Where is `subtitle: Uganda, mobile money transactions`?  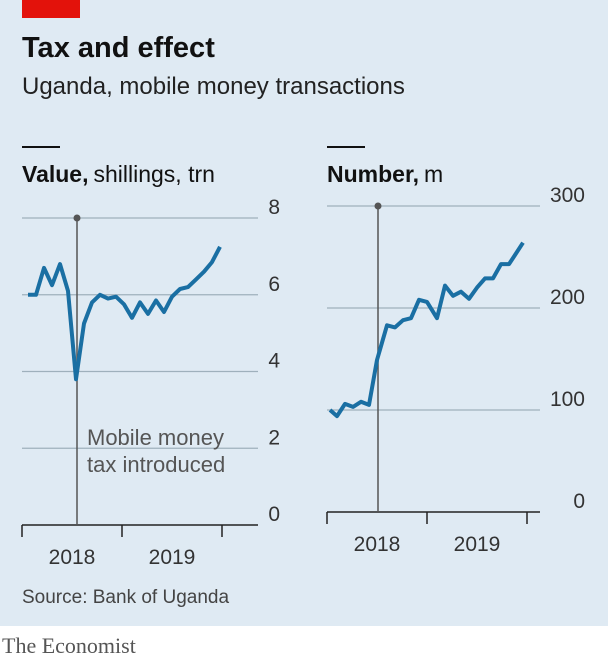 subtitle: Uganda, mobile money transactions is located at coordinates (213, 86).